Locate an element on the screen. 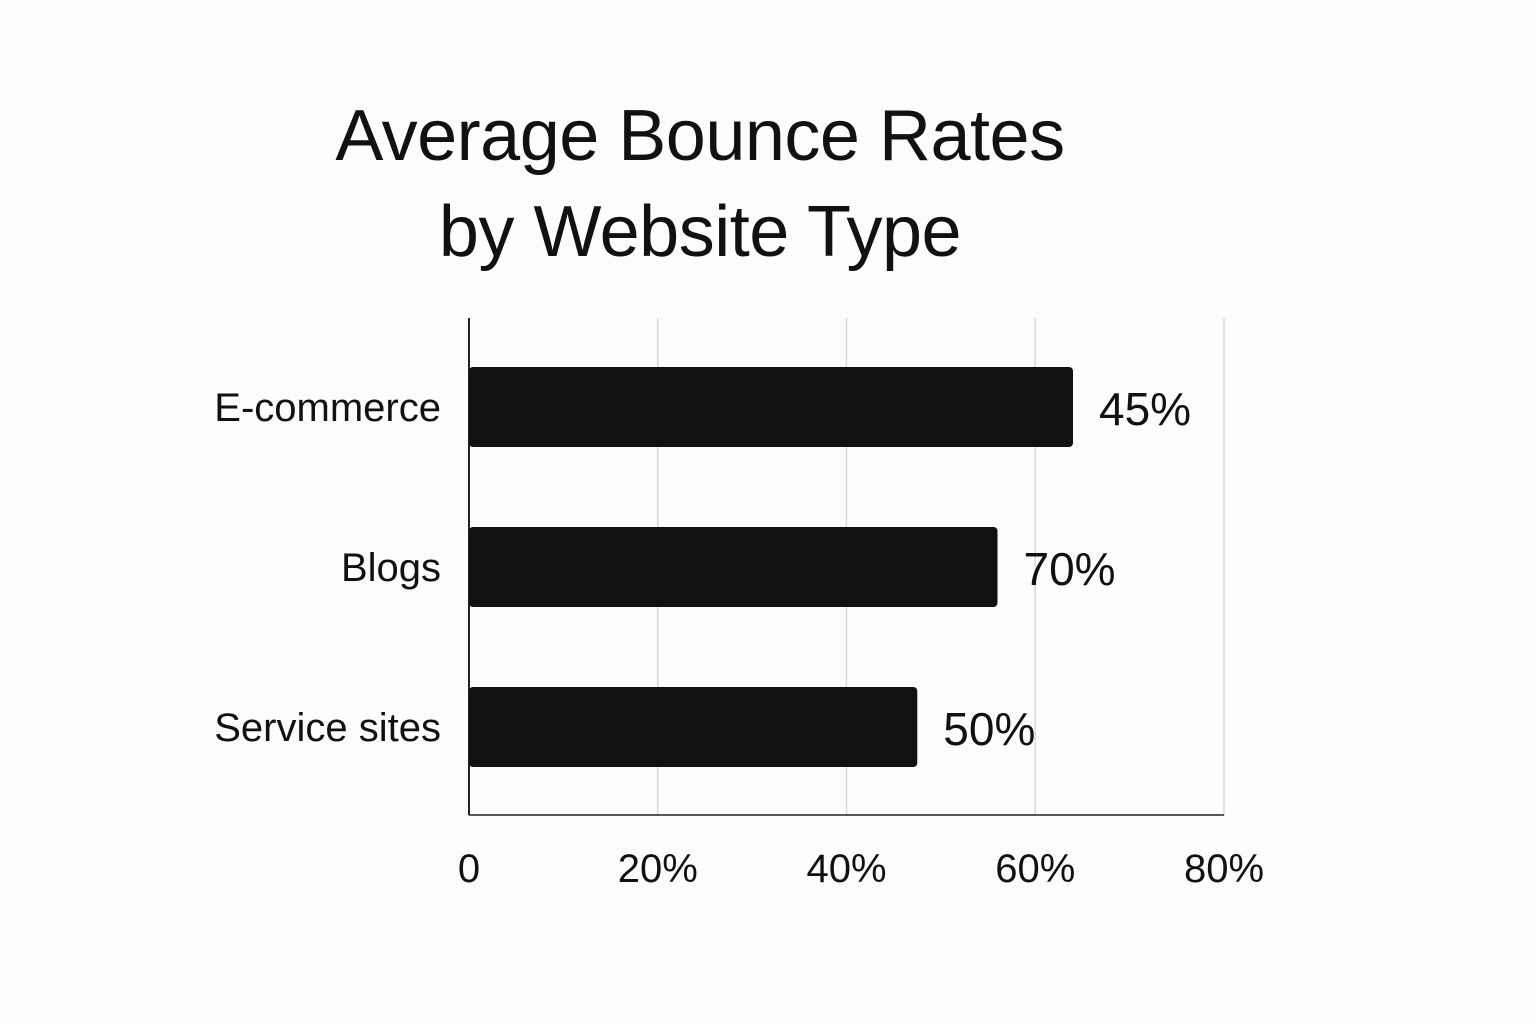 The image size is (1536, 1024). data-label-e-commerce: 45% is located at coordinates (1145, 409).